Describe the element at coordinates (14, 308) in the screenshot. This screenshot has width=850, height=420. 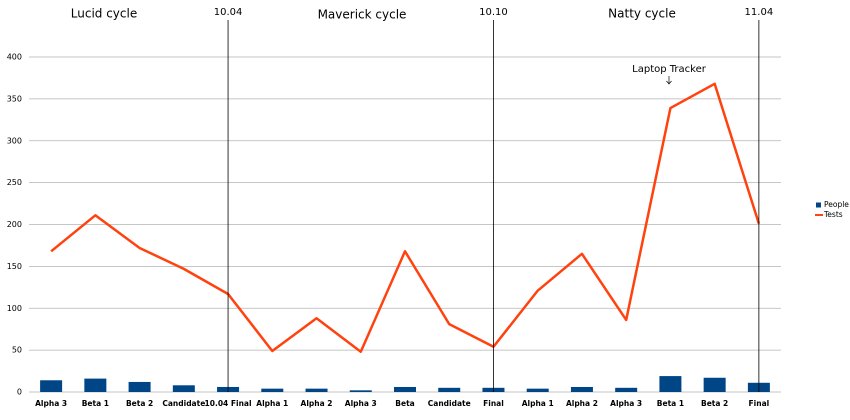
I see `y-tick-label: 100` at that location.